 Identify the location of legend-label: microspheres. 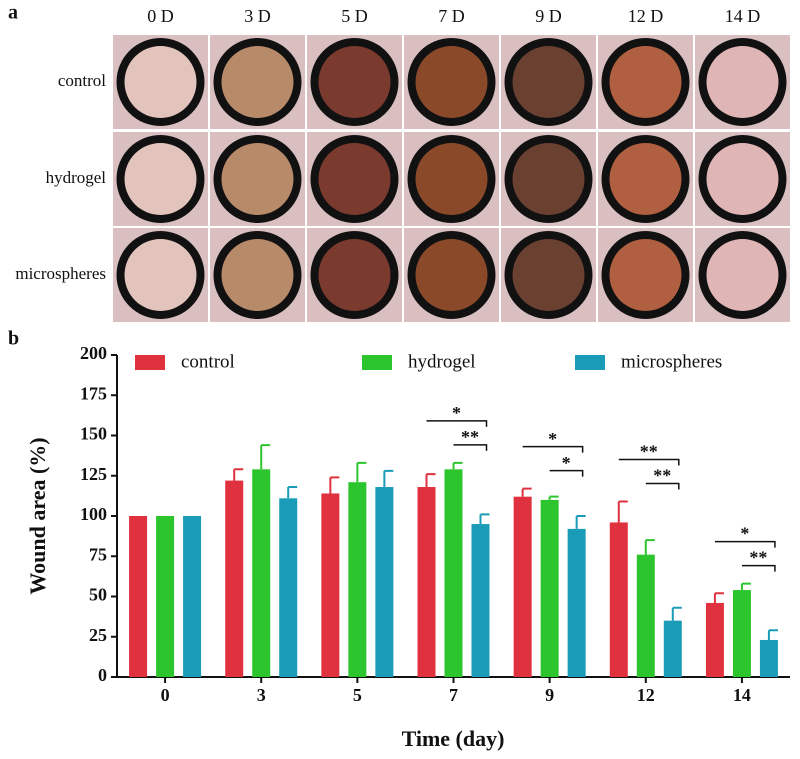
(671, 361).